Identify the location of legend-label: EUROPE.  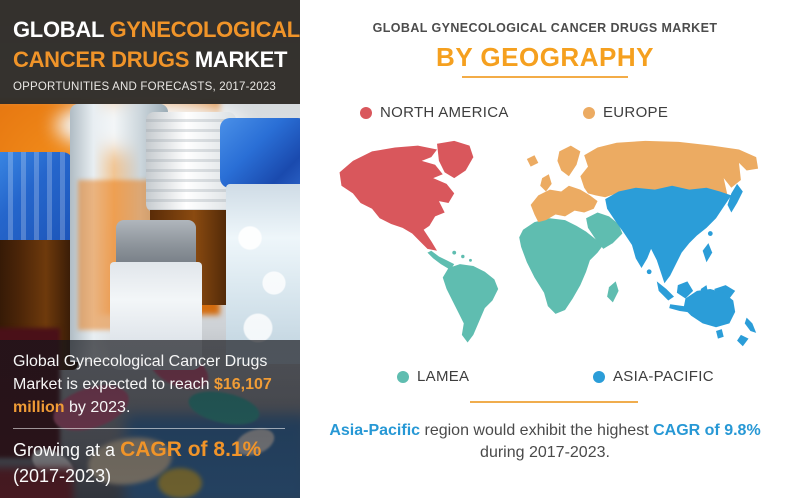
(636, 112).